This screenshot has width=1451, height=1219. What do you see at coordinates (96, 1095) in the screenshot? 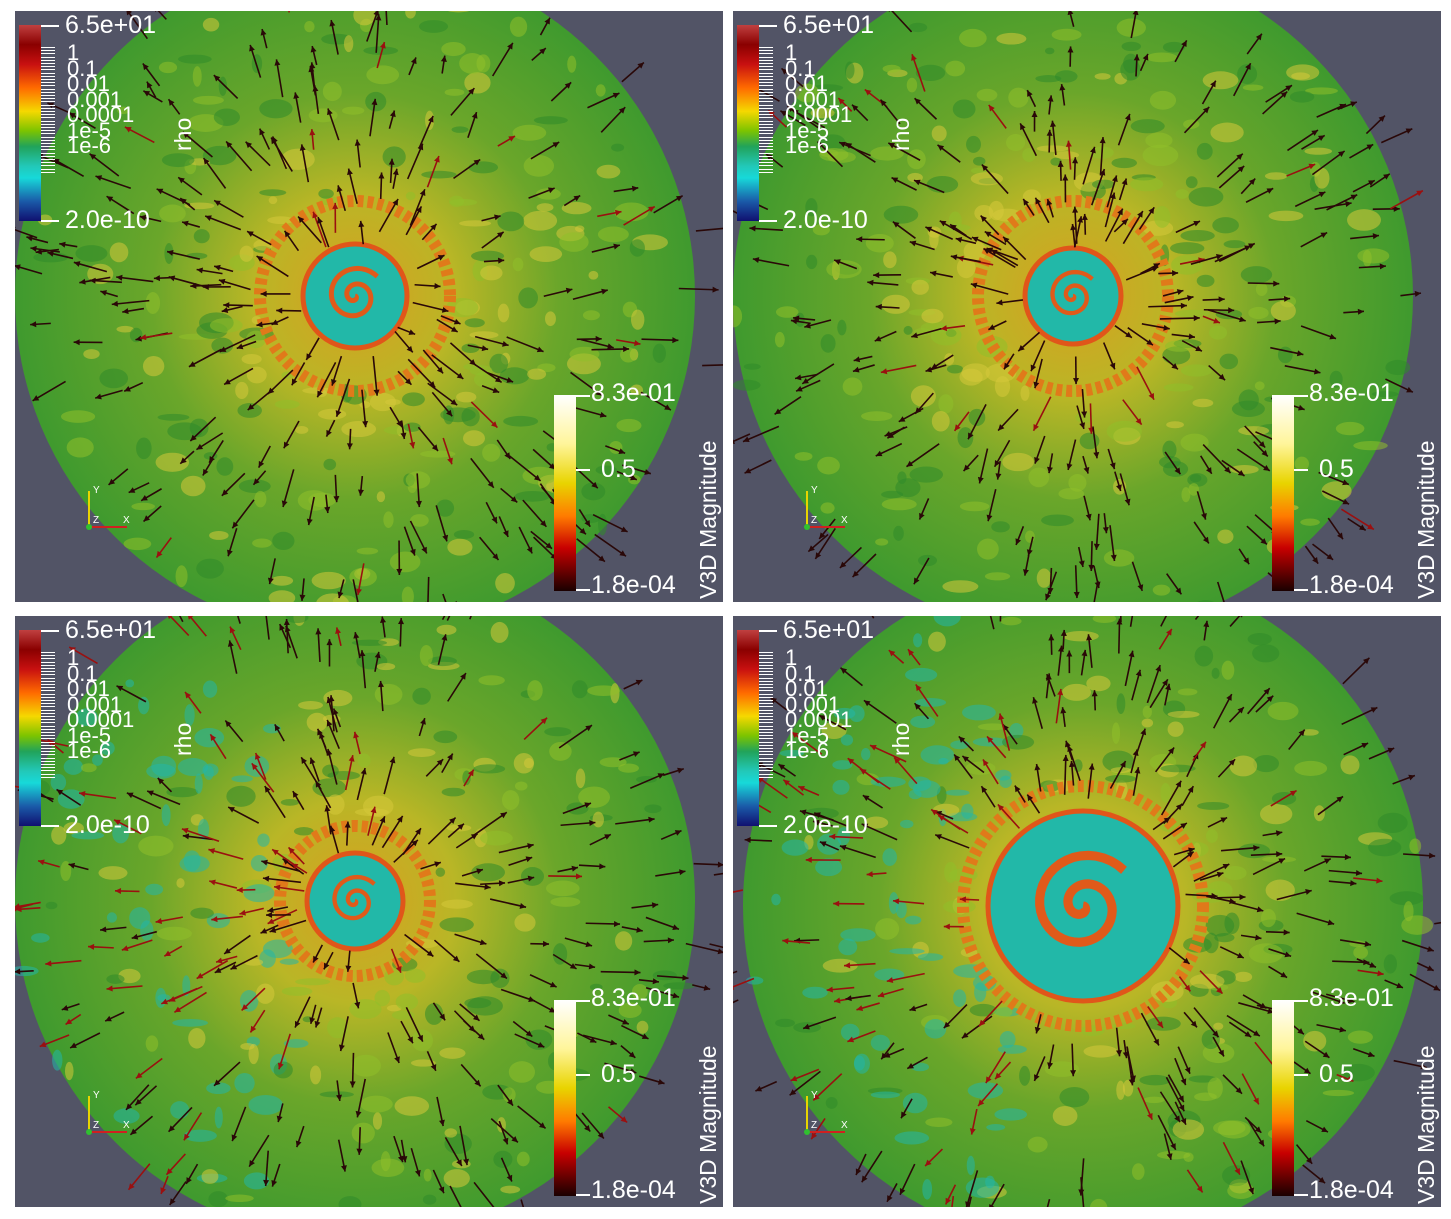
I see `axis-y-label: Y` at bounding box center [96, 1095].